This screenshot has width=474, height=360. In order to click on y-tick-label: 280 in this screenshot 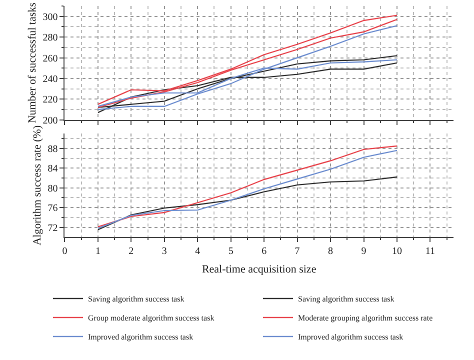, I will do `click(50, 38)`.